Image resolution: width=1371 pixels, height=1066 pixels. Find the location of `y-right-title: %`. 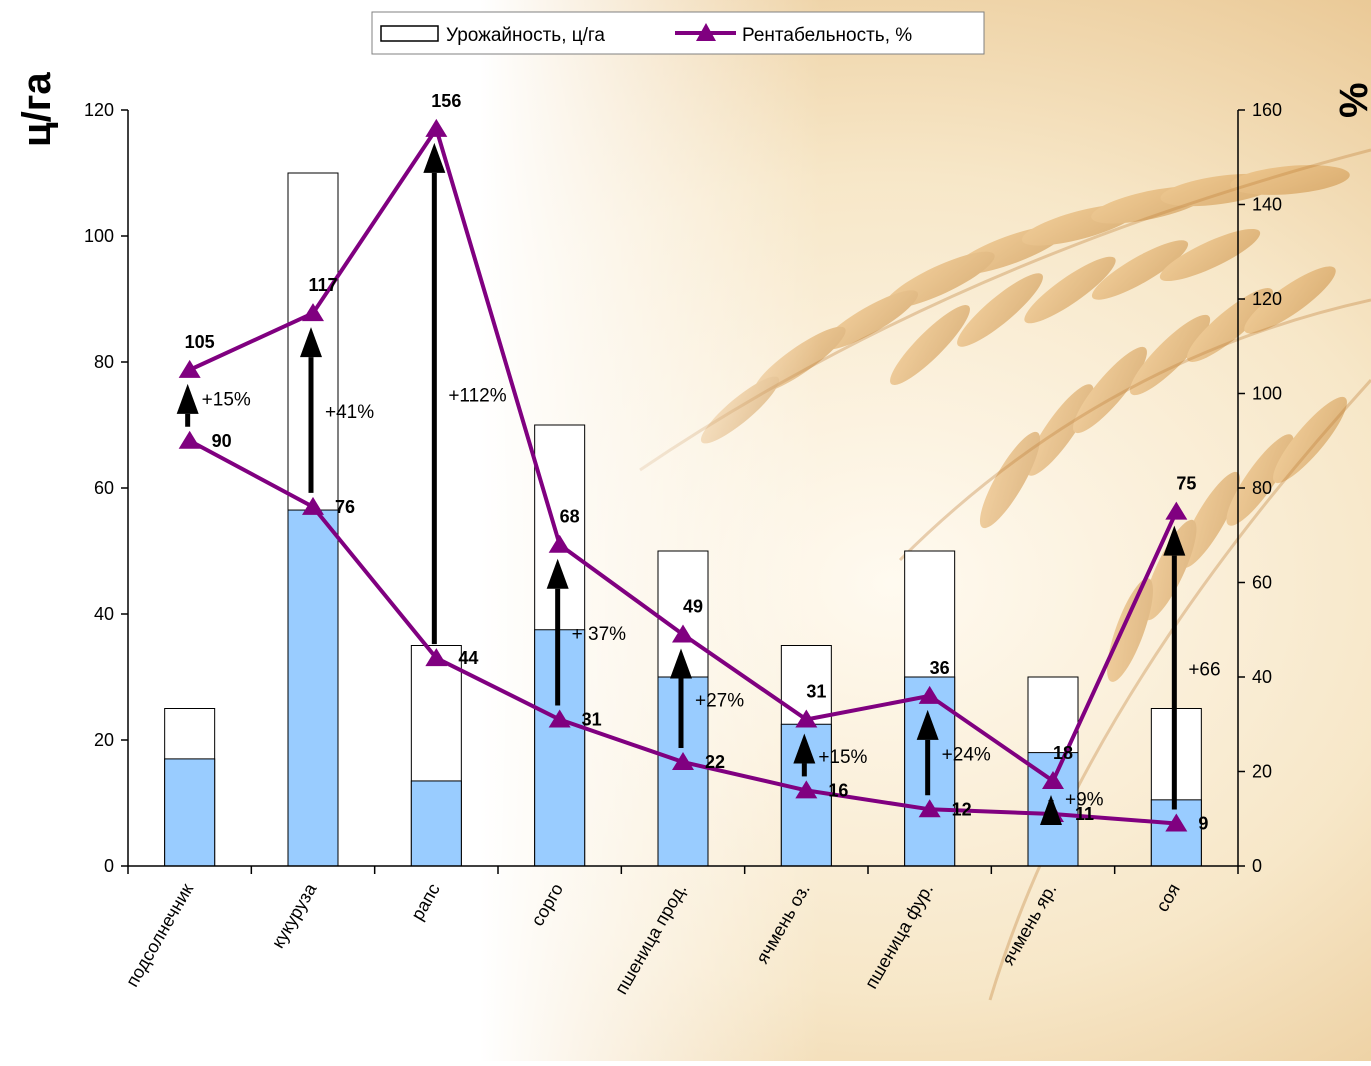

y-right-title: % is located at coordinates (1351, 100).